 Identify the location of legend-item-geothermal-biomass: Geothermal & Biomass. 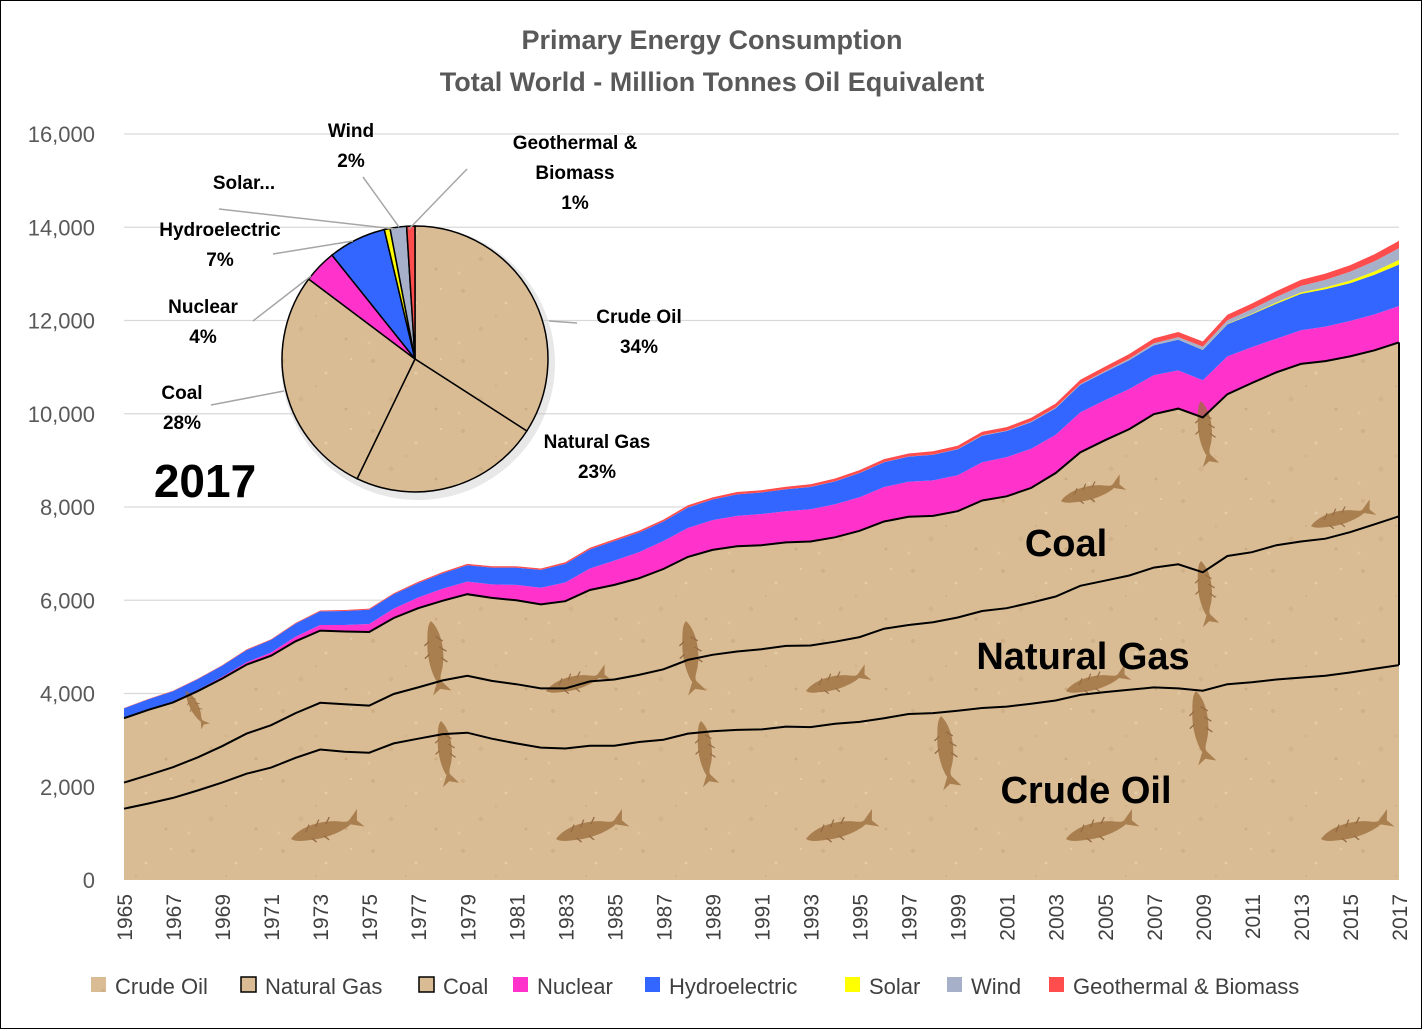
(1174, 986).